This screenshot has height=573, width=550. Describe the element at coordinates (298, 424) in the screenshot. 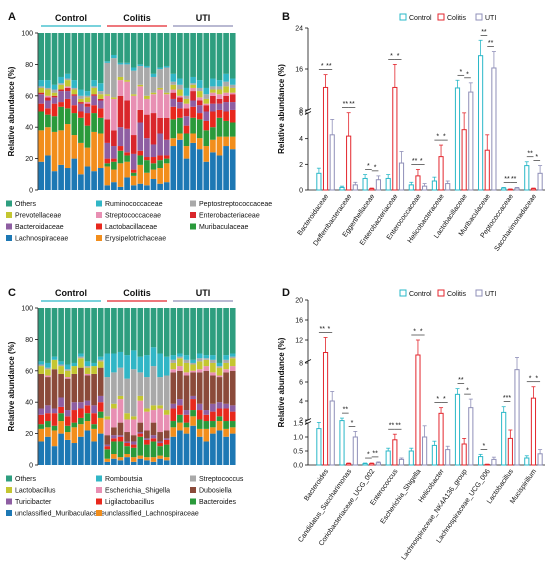

I see `y-tick-label: 1.5` at that location.